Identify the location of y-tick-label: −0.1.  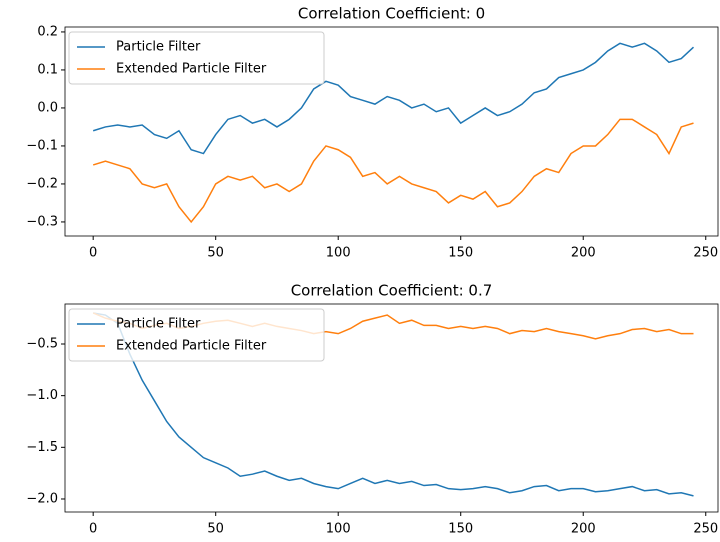
(42, 145).